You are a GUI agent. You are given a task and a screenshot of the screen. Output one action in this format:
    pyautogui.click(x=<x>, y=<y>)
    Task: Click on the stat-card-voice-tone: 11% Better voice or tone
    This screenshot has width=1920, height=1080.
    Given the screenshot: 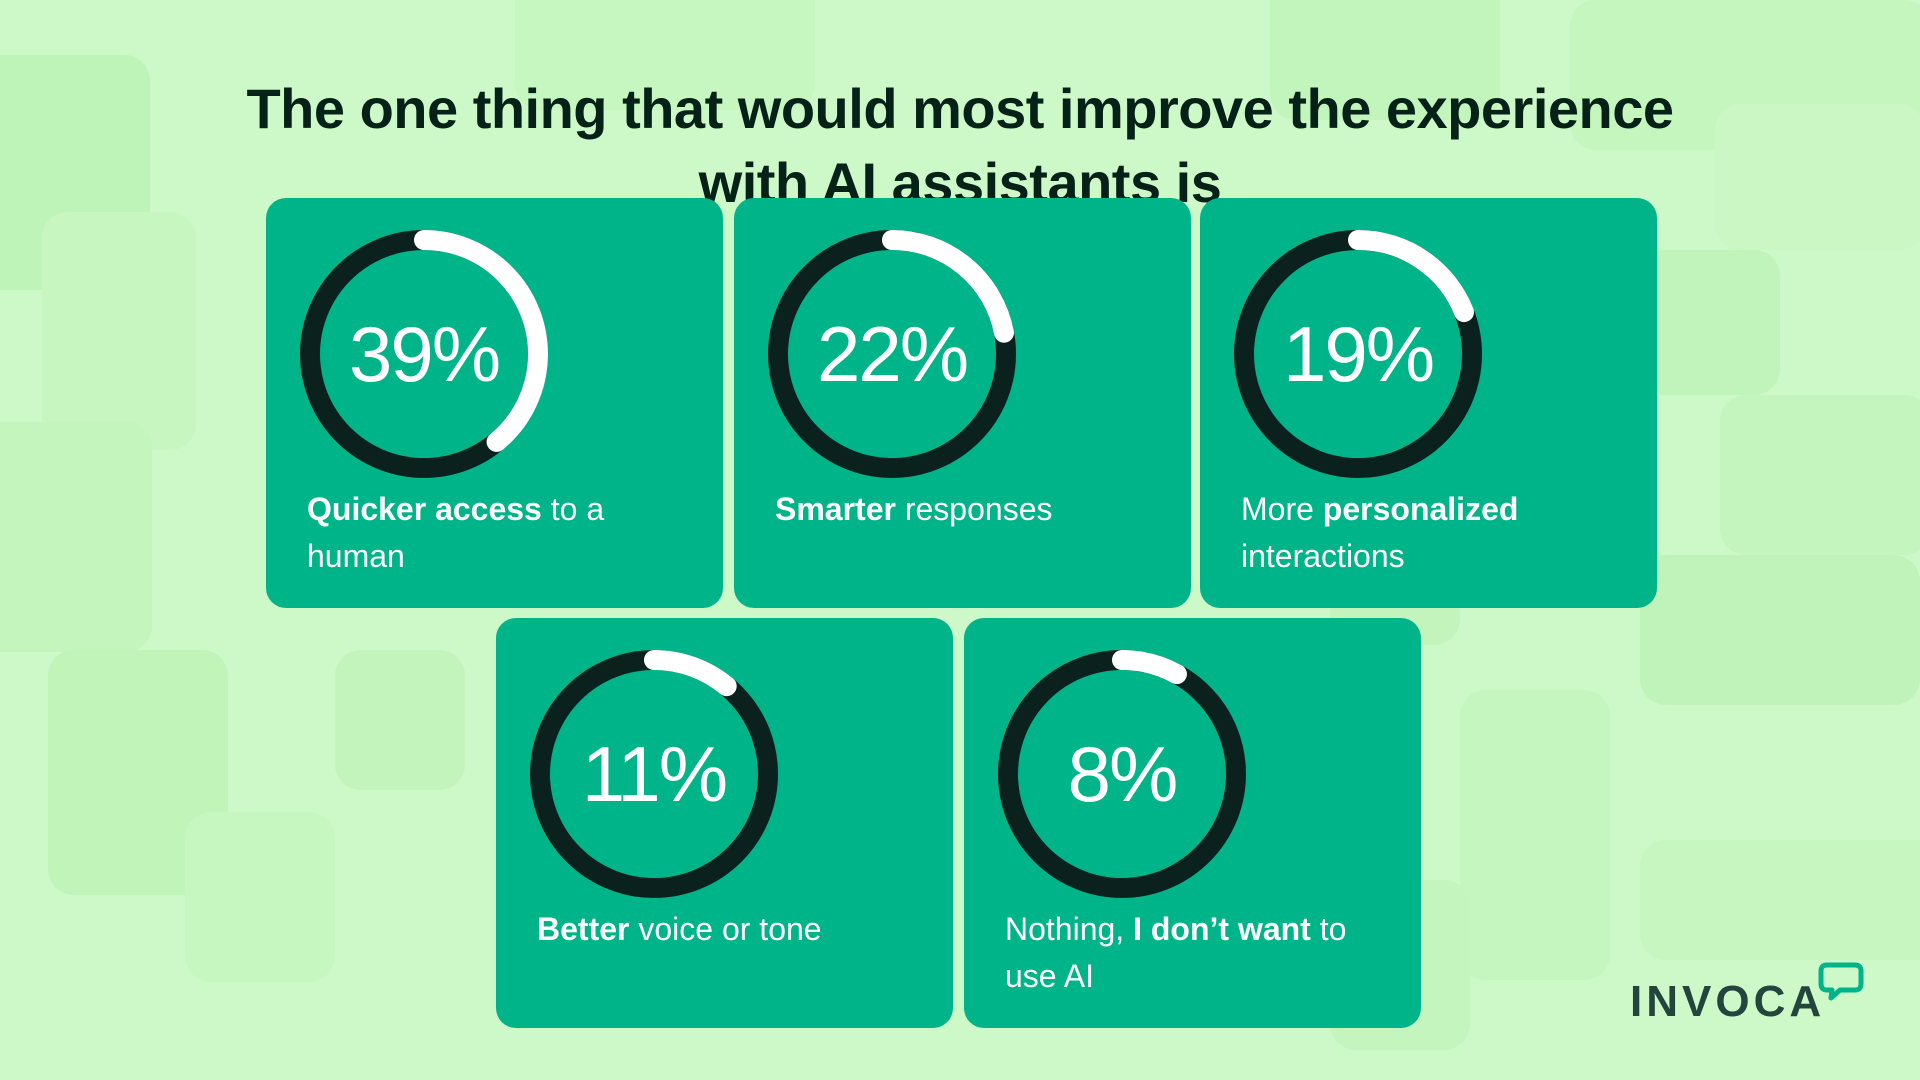 What is the action you would take?
    pyautogui.click(x=724, y=823)
    